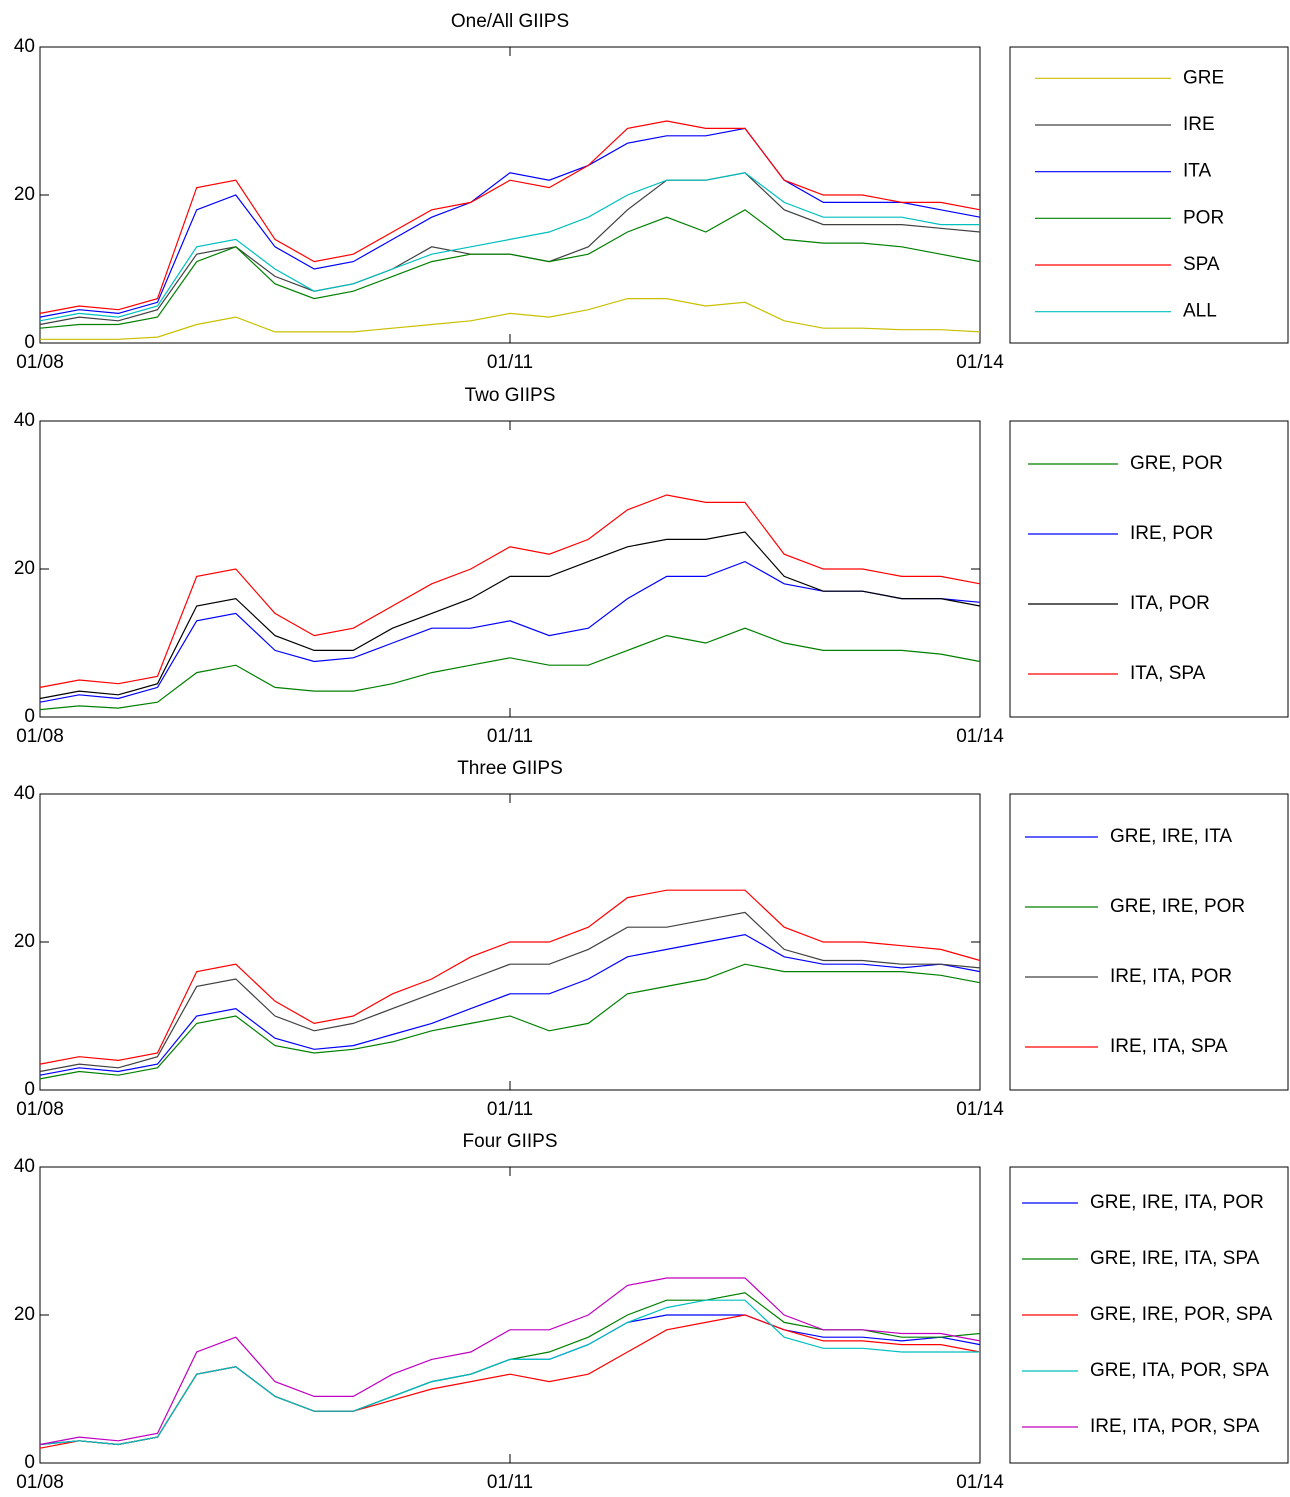 Image resolution: width=1290 pixels, height=1497 pixels. Describe the element at coordinates (1179, 1370) in the screenshot. I see `legend-label: GRE, ITA, POR, SPA` at that location.